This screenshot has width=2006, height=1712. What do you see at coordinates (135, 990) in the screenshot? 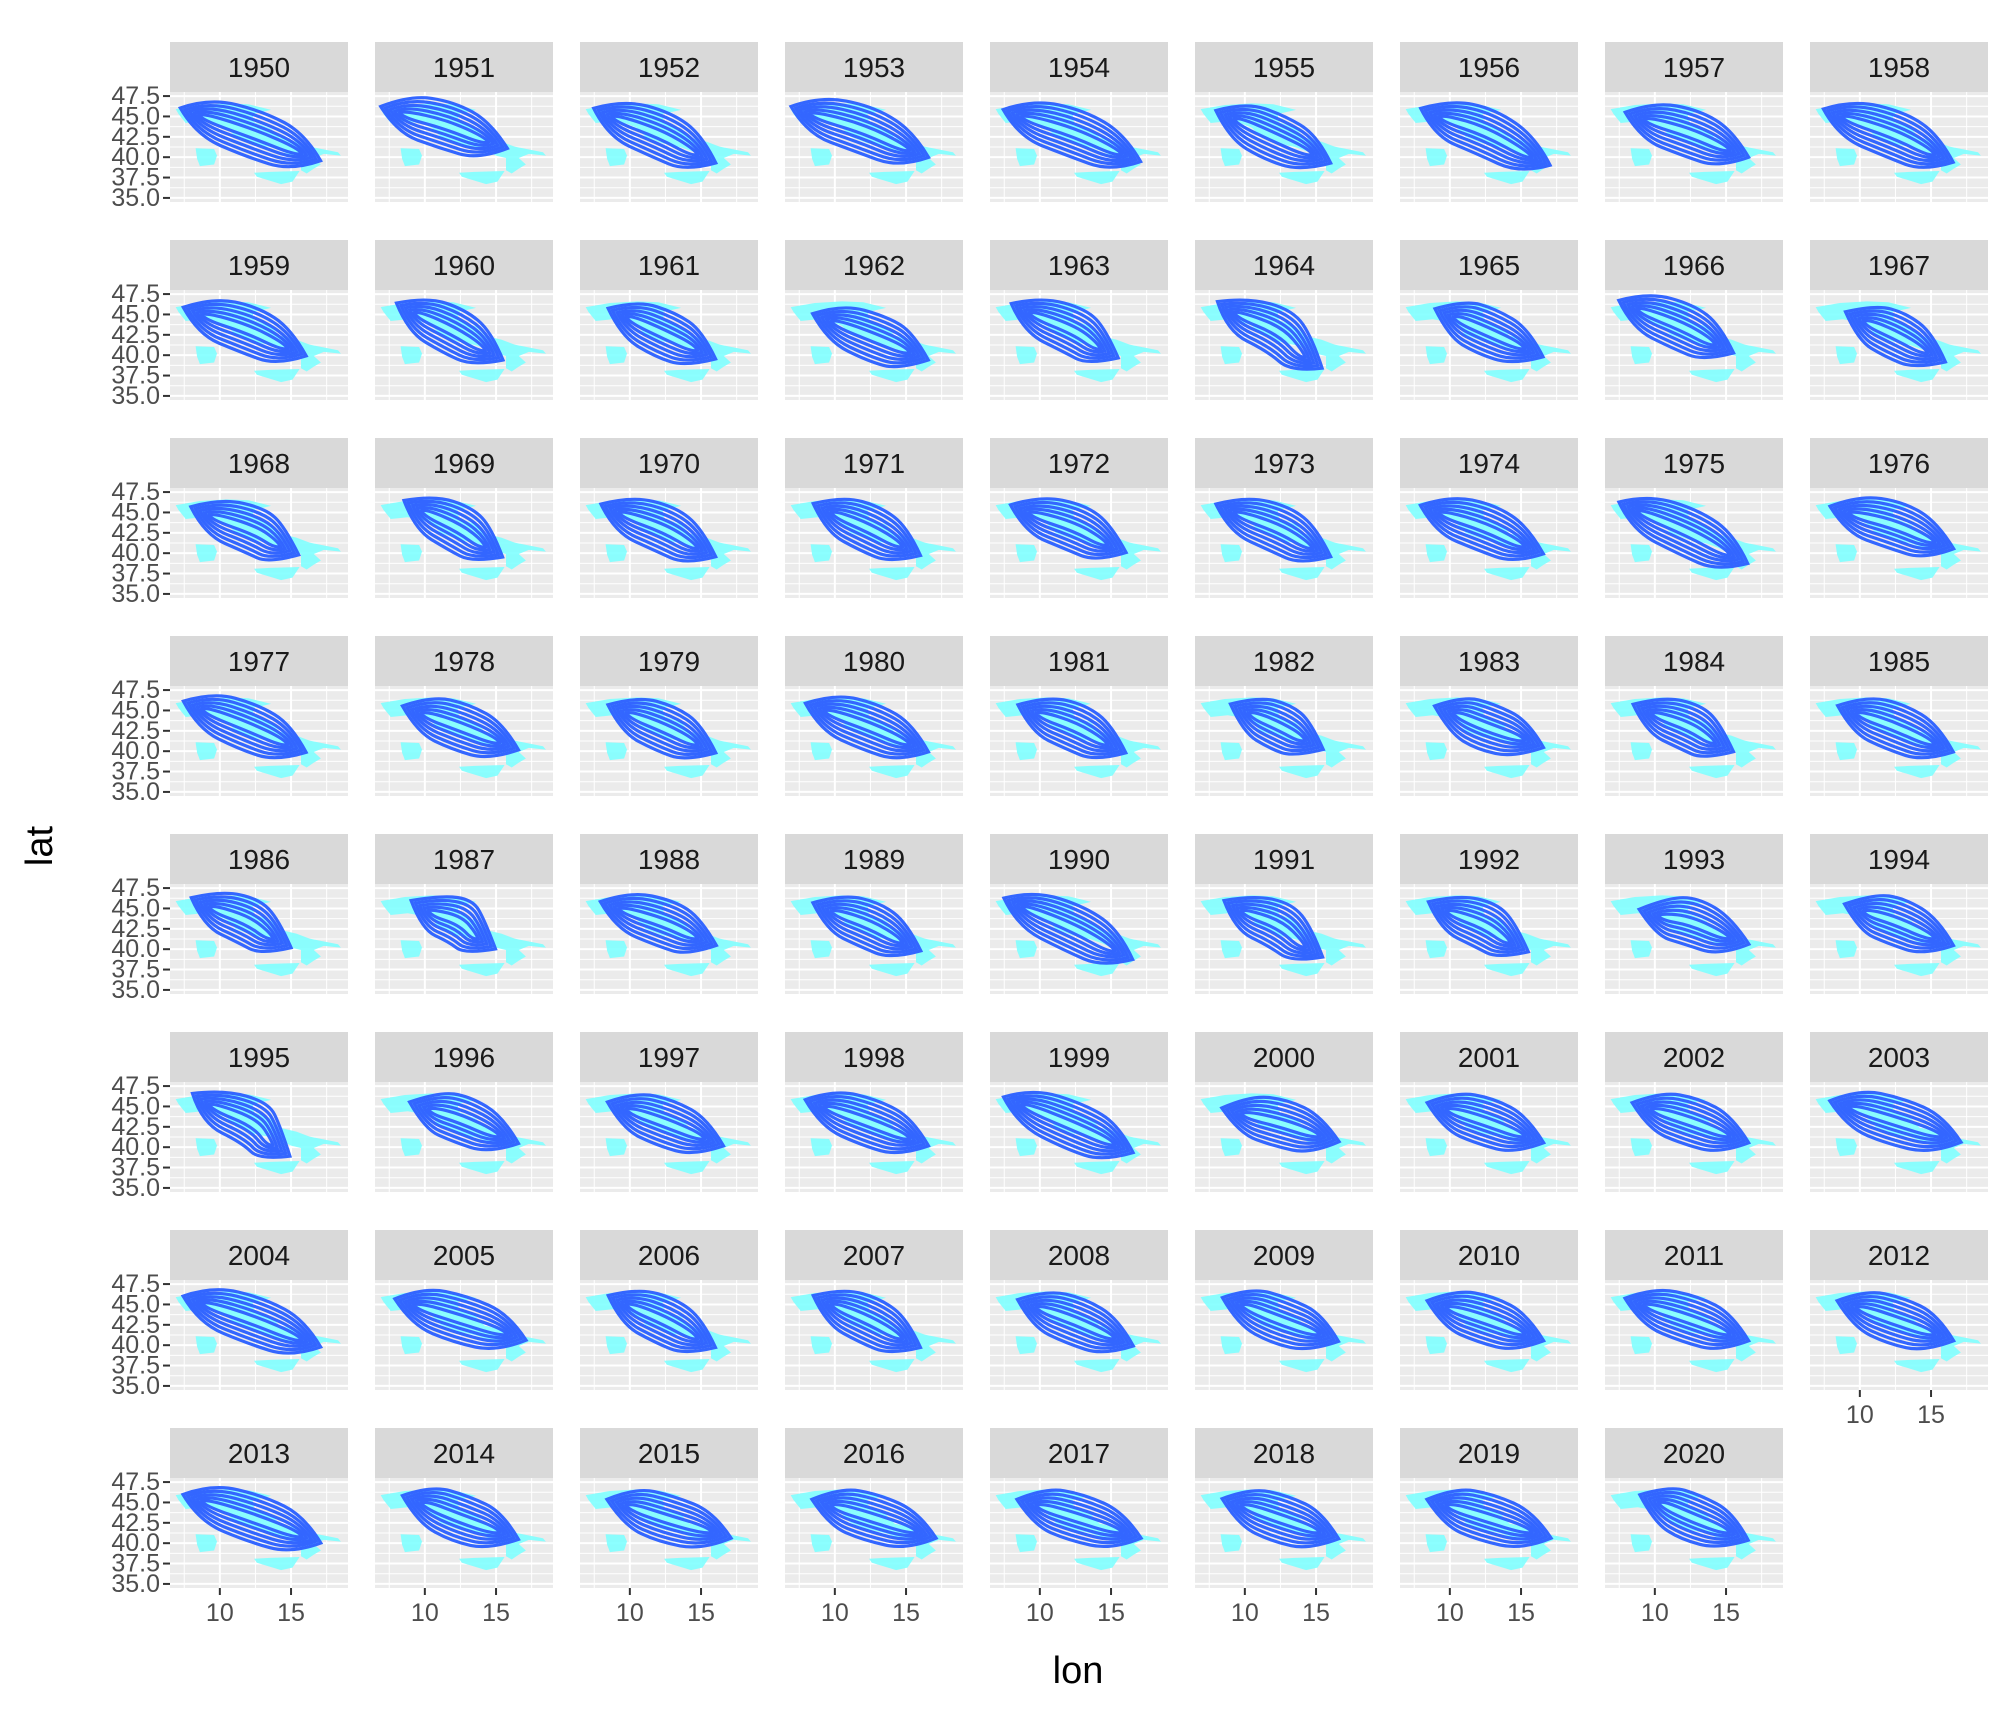
I see `y-tick-label: 35.0` at bounding box center [135, 990].